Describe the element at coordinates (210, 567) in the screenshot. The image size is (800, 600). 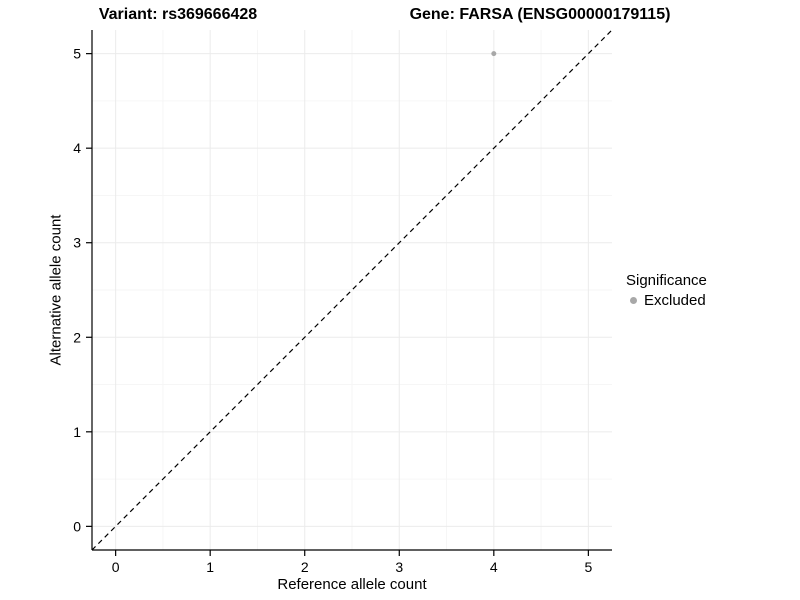
I see `x-tick-label: 1` at that location.